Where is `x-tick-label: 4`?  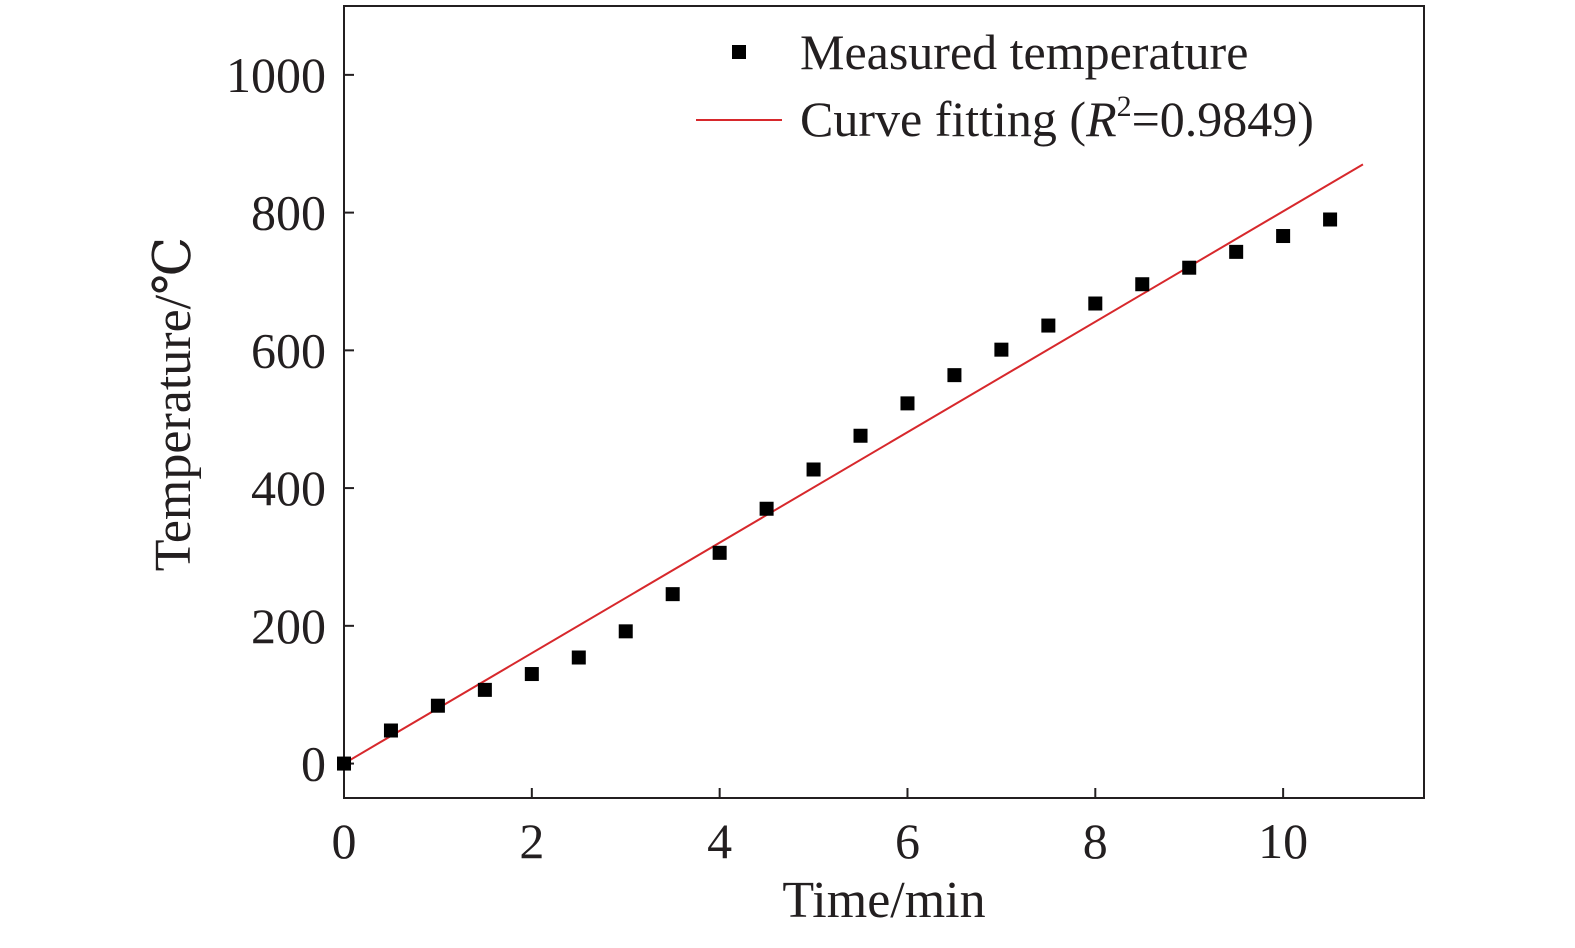 x-tick-label: 4 is located at coordinates (719, 841).